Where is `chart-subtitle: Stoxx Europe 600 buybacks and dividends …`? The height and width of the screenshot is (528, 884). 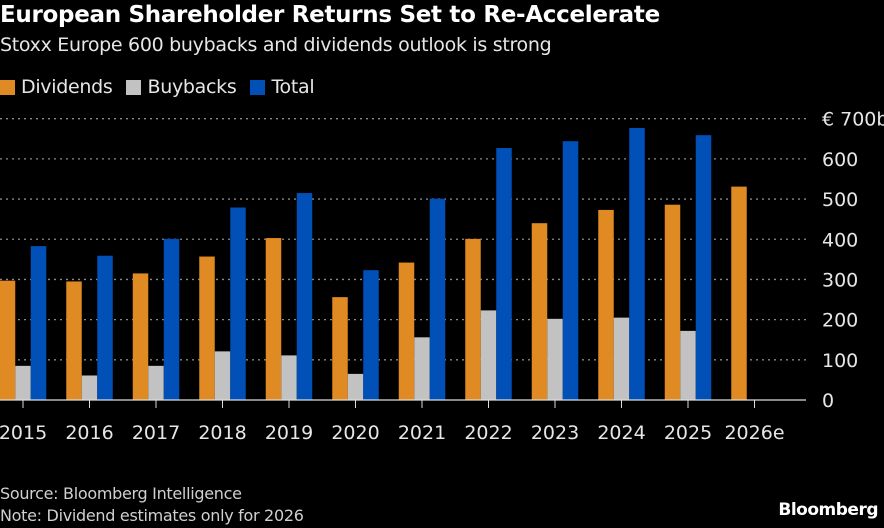 chart-subtitle: Stoxx Europe 600 buybacks and dividends … is located at coordinates (276, 45).